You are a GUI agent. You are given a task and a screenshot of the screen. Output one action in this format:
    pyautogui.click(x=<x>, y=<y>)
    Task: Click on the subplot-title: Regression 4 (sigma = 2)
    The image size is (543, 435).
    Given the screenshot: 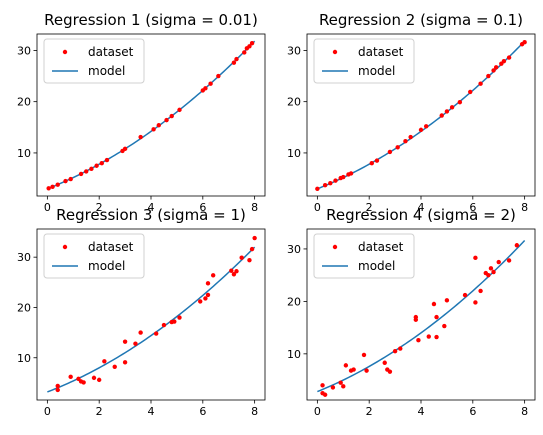 What is the action you would take?
    pyautogui.click(x=421, y=215)
    